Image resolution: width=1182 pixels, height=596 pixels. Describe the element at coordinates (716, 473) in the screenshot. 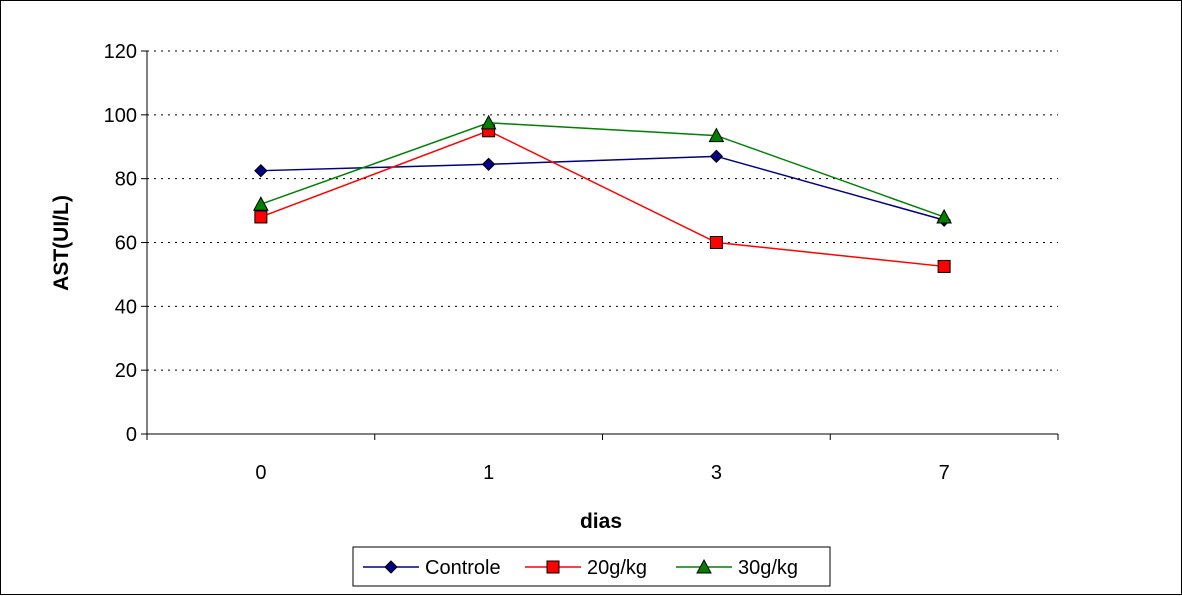

I see `x-tick-label: 3` at that location.